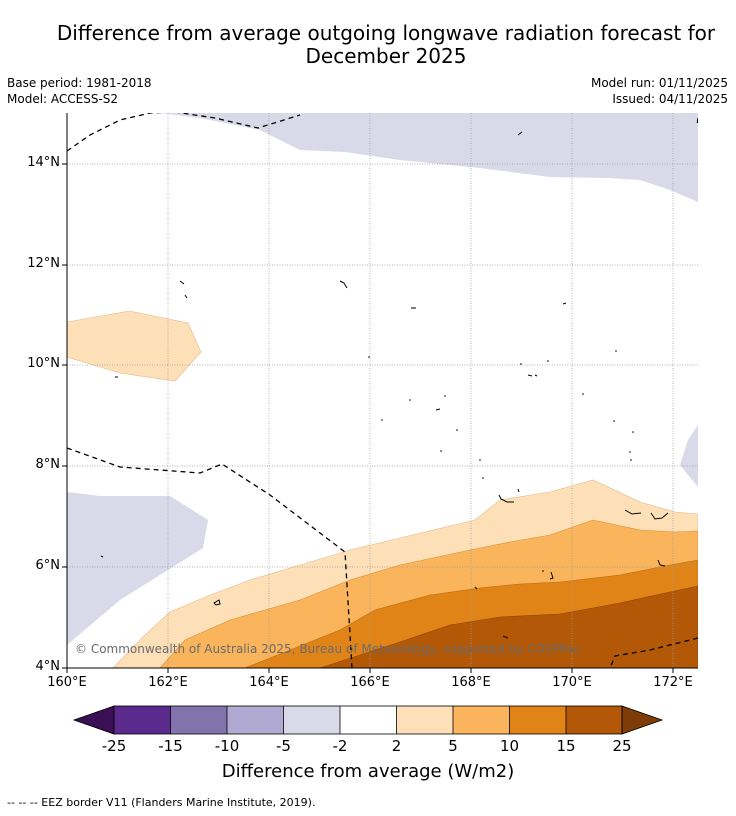  Describe the element at coordinates (48, 666) in the screenshot. I see `lat-label-4: 4°N` at that location.